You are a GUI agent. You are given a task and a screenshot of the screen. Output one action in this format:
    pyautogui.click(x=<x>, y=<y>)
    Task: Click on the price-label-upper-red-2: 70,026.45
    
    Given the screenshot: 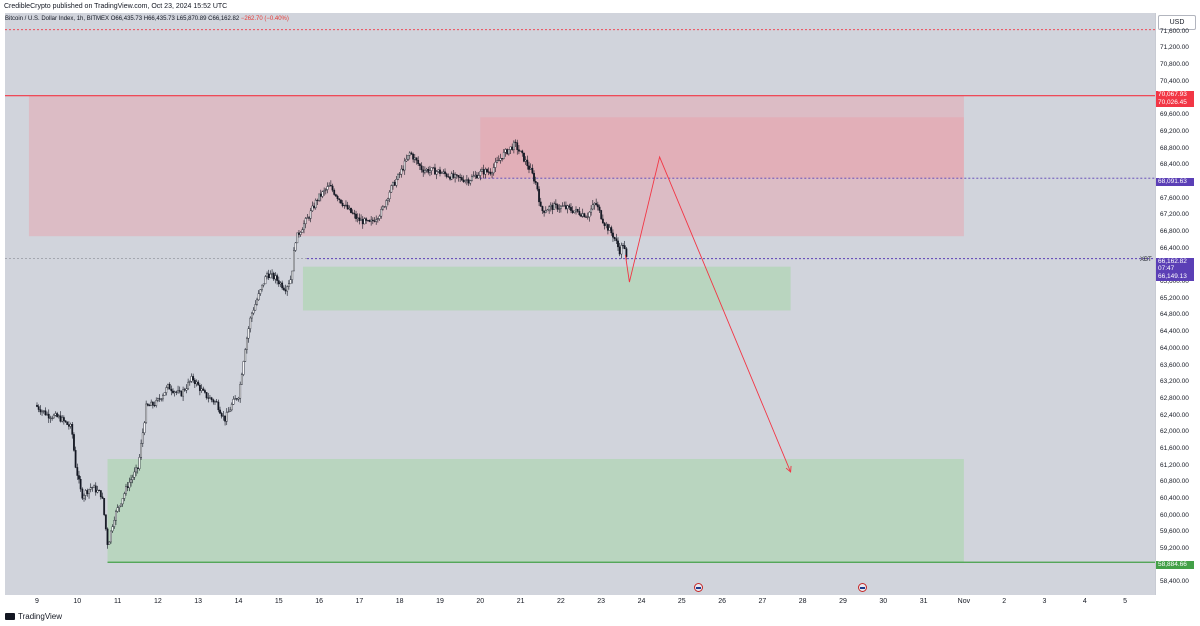 What is the action you would take?
    pyautogui.click(x=1175, y=103)
    